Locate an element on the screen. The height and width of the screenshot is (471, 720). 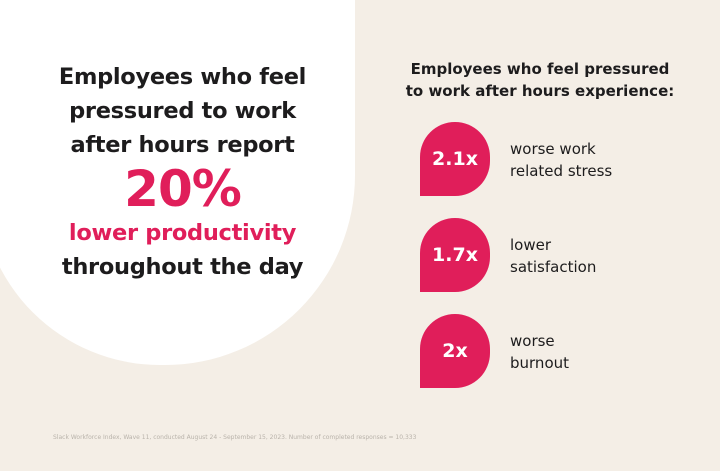
stat-label-line: worse work is located at coordinates (553, 149).